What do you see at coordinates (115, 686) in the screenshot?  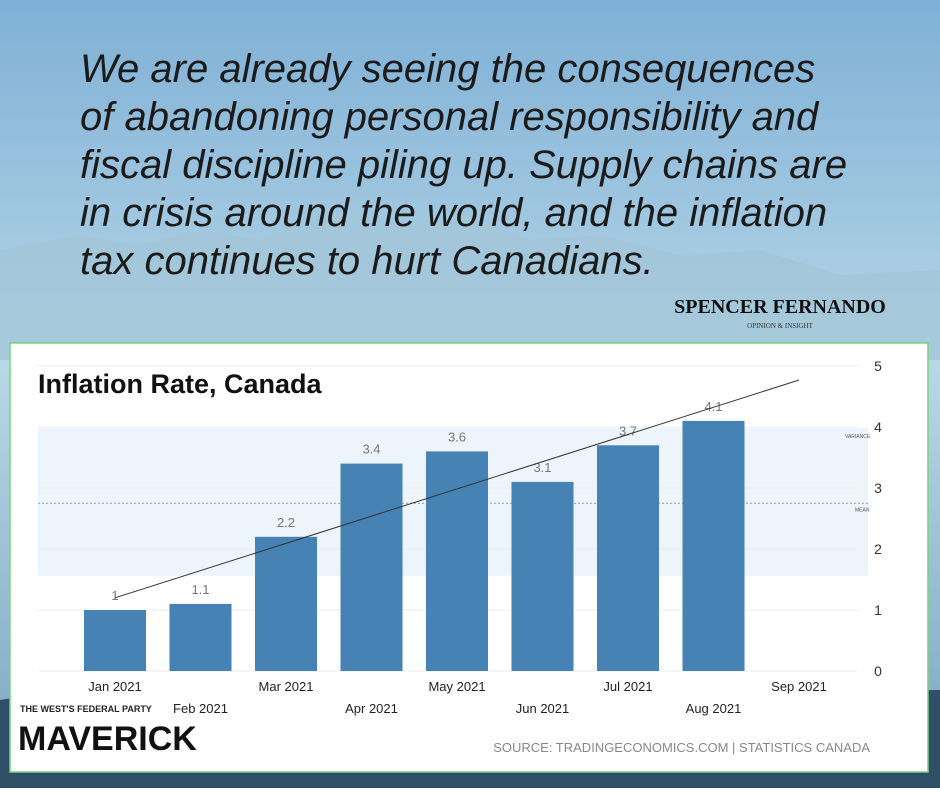 I see `x-tick-label: Jan 2021` at bounding box center [115, 686].